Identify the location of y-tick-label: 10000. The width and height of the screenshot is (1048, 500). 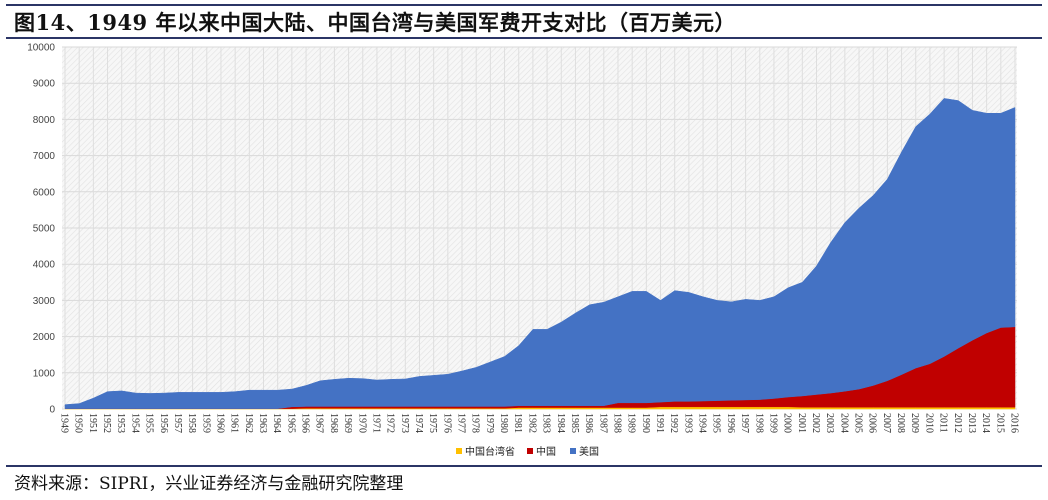
(41, 48).